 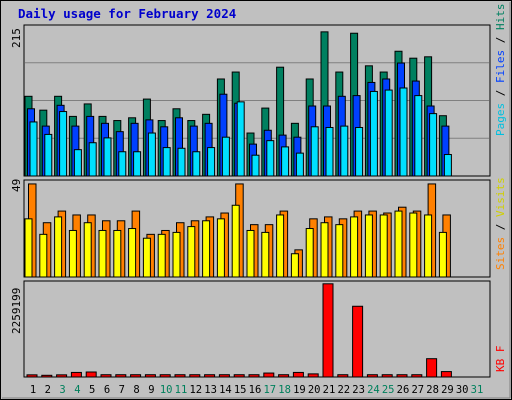 I want to click on day-tick-label: 5, so click(x=92, y=390).